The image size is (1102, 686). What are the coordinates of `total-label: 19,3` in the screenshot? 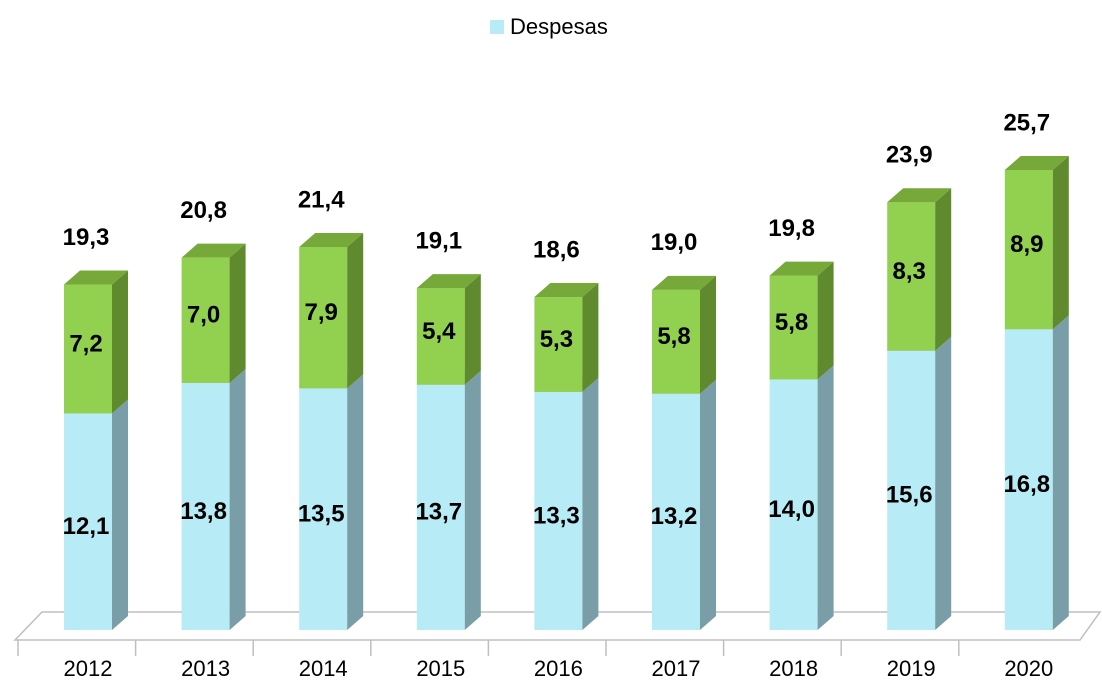 It's located at (86, 237).